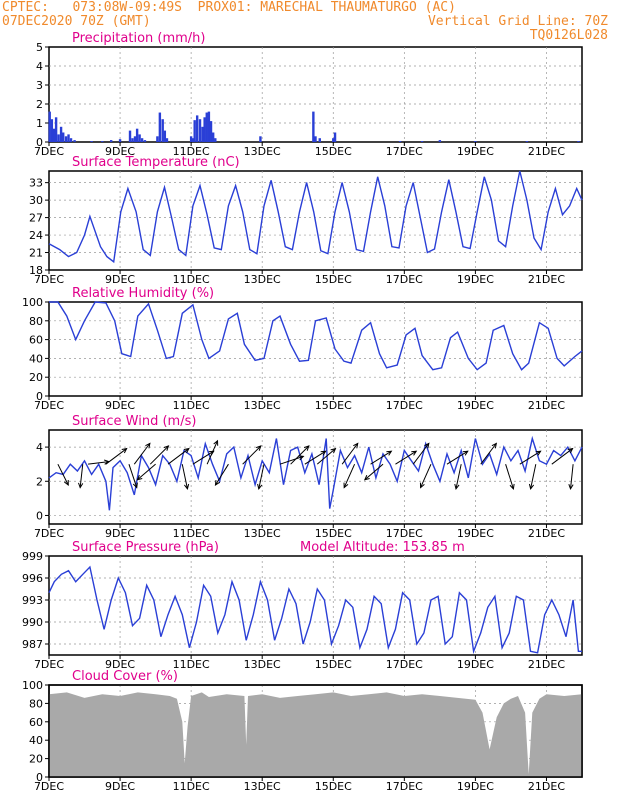  What do you see at coordinates (36, 377) in the screenshot?
I see `humidity-ytick-label: 20` at bounding box center [36, 377].